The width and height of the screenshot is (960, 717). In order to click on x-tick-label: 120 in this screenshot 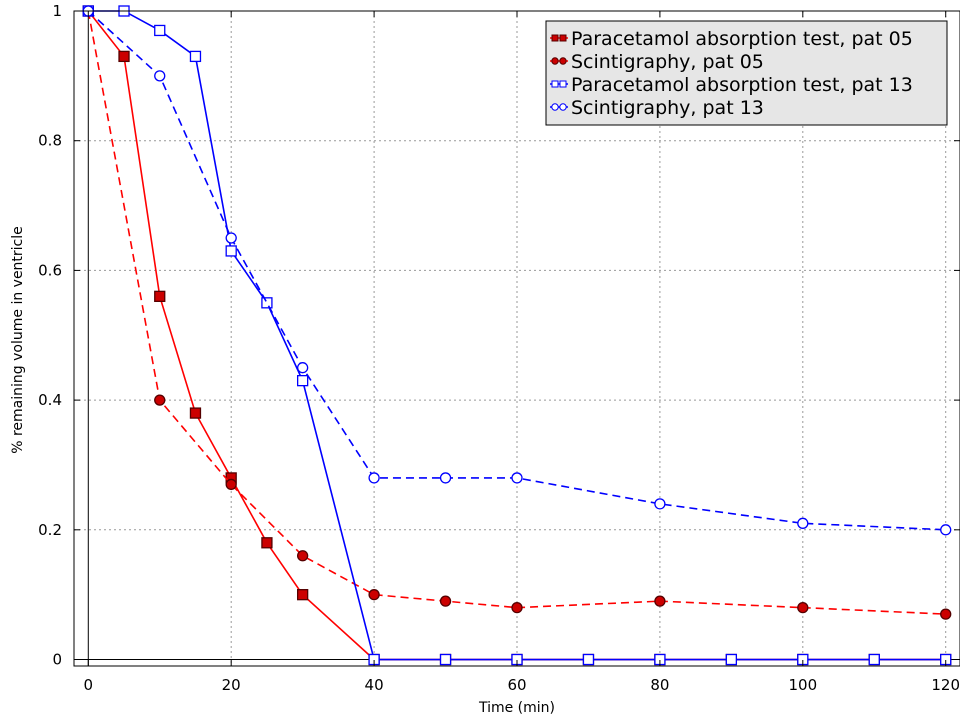, I will do `click(945, 685)`.